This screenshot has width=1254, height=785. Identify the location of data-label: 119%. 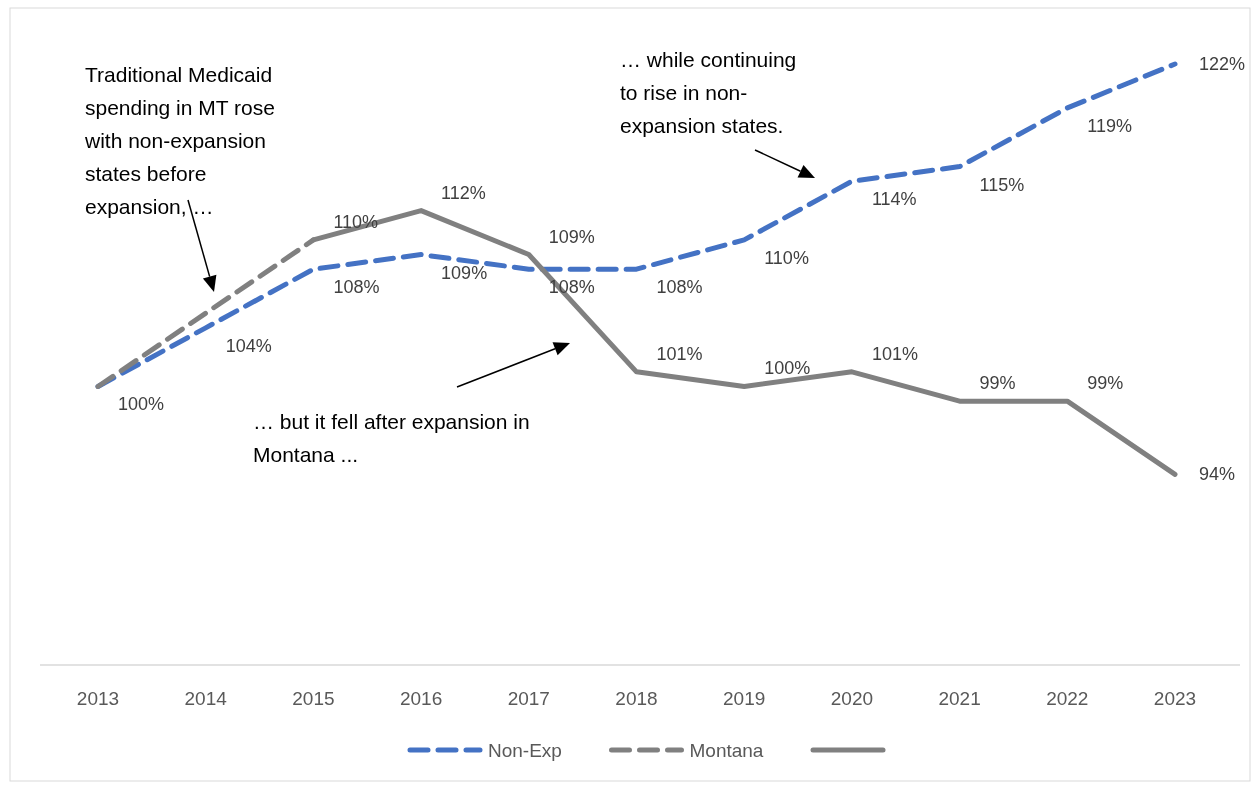
(1109, 125).